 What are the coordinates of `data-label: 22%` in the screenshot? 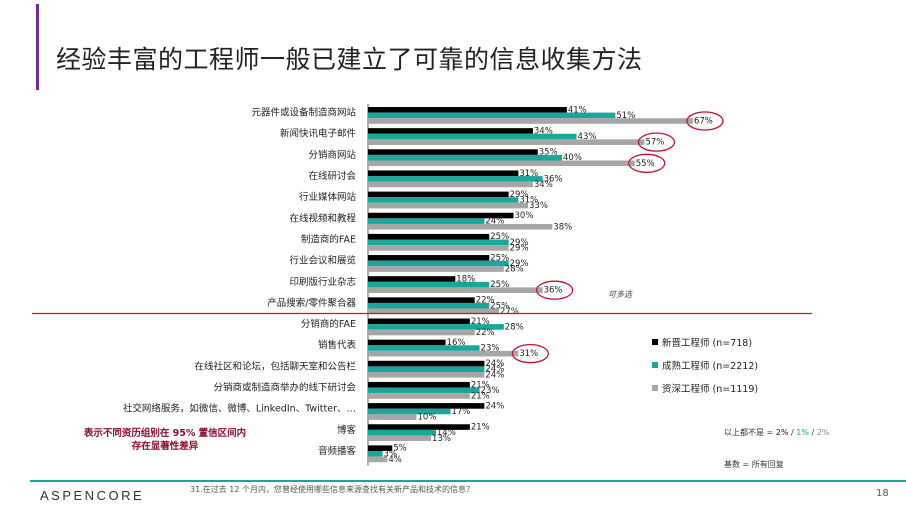 It's located at (485, 333).